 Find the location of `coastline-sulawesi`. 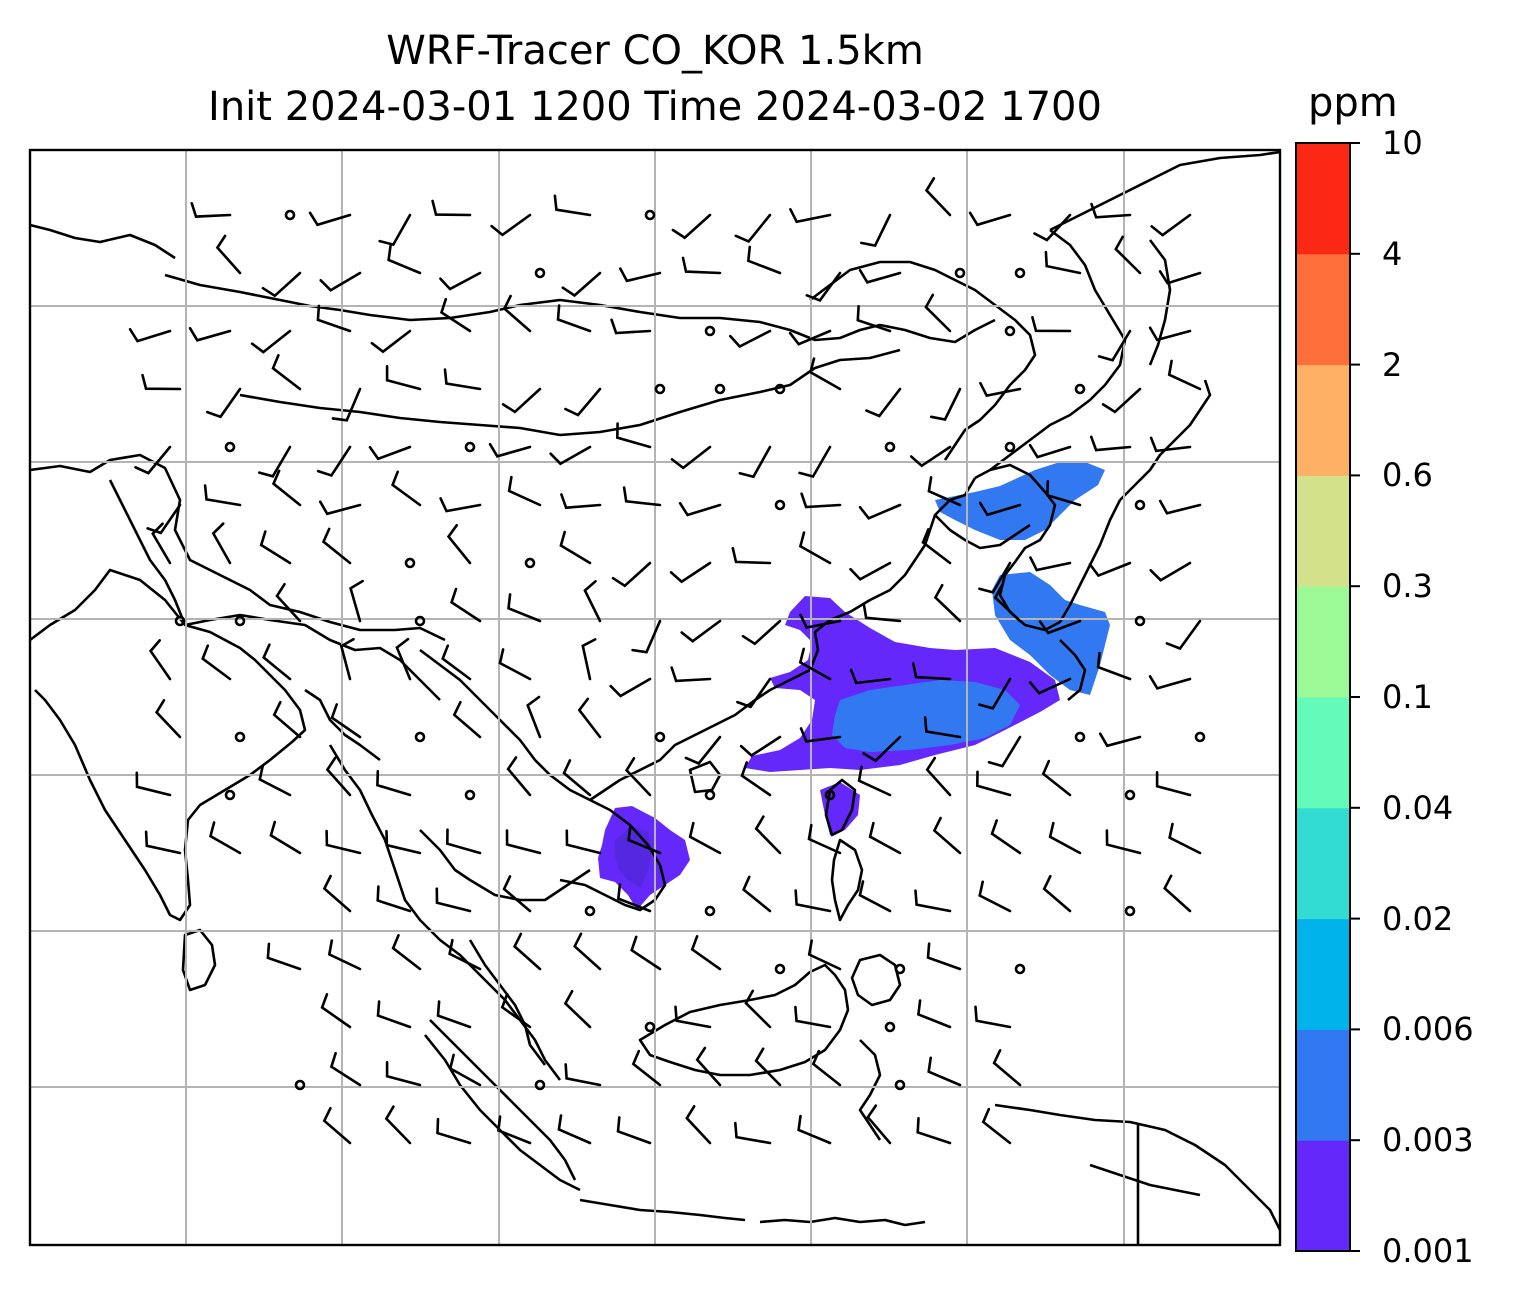

coastline-sulawesi is located at coordinates (870, 1090).